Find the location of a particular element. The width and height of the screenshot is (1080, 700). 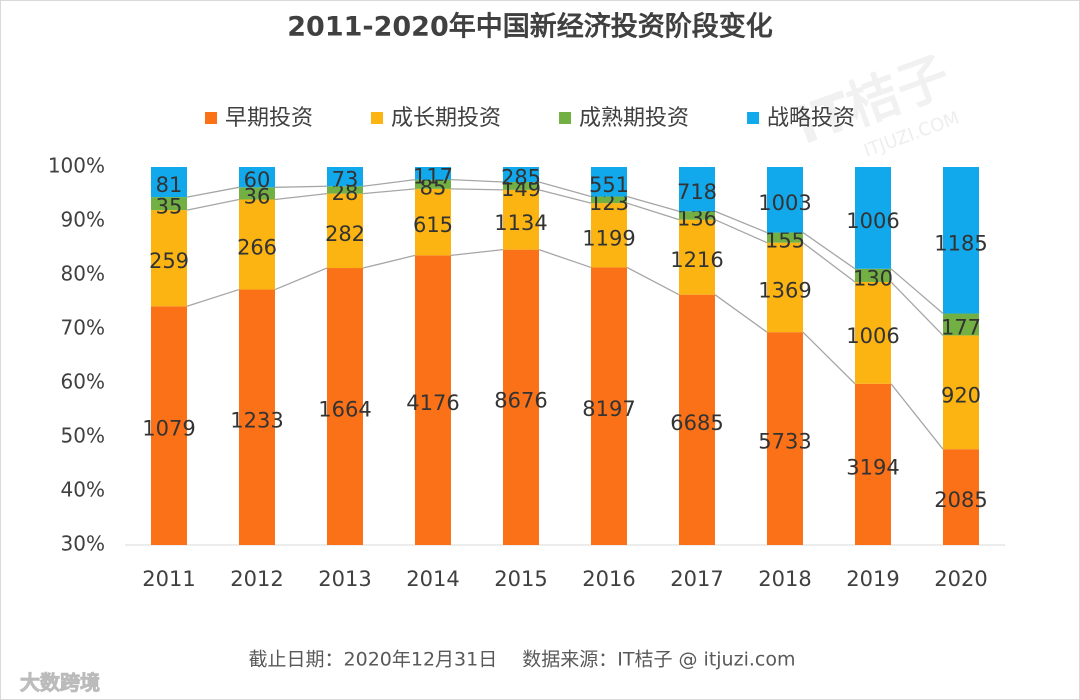

data-label: 1079 is located at coordinates (168, 429).